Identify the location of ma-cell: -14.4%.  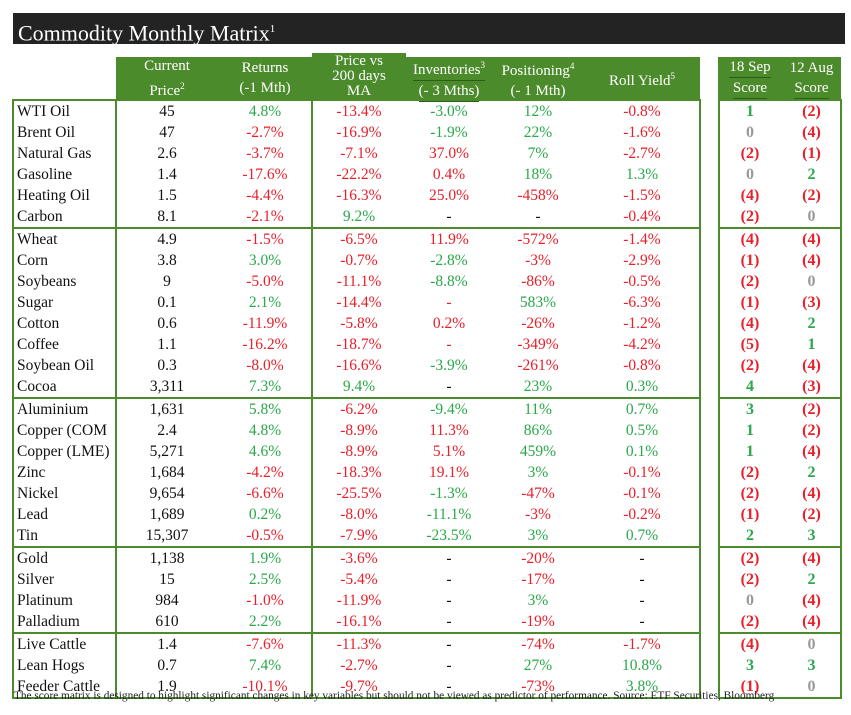
(359, 302).